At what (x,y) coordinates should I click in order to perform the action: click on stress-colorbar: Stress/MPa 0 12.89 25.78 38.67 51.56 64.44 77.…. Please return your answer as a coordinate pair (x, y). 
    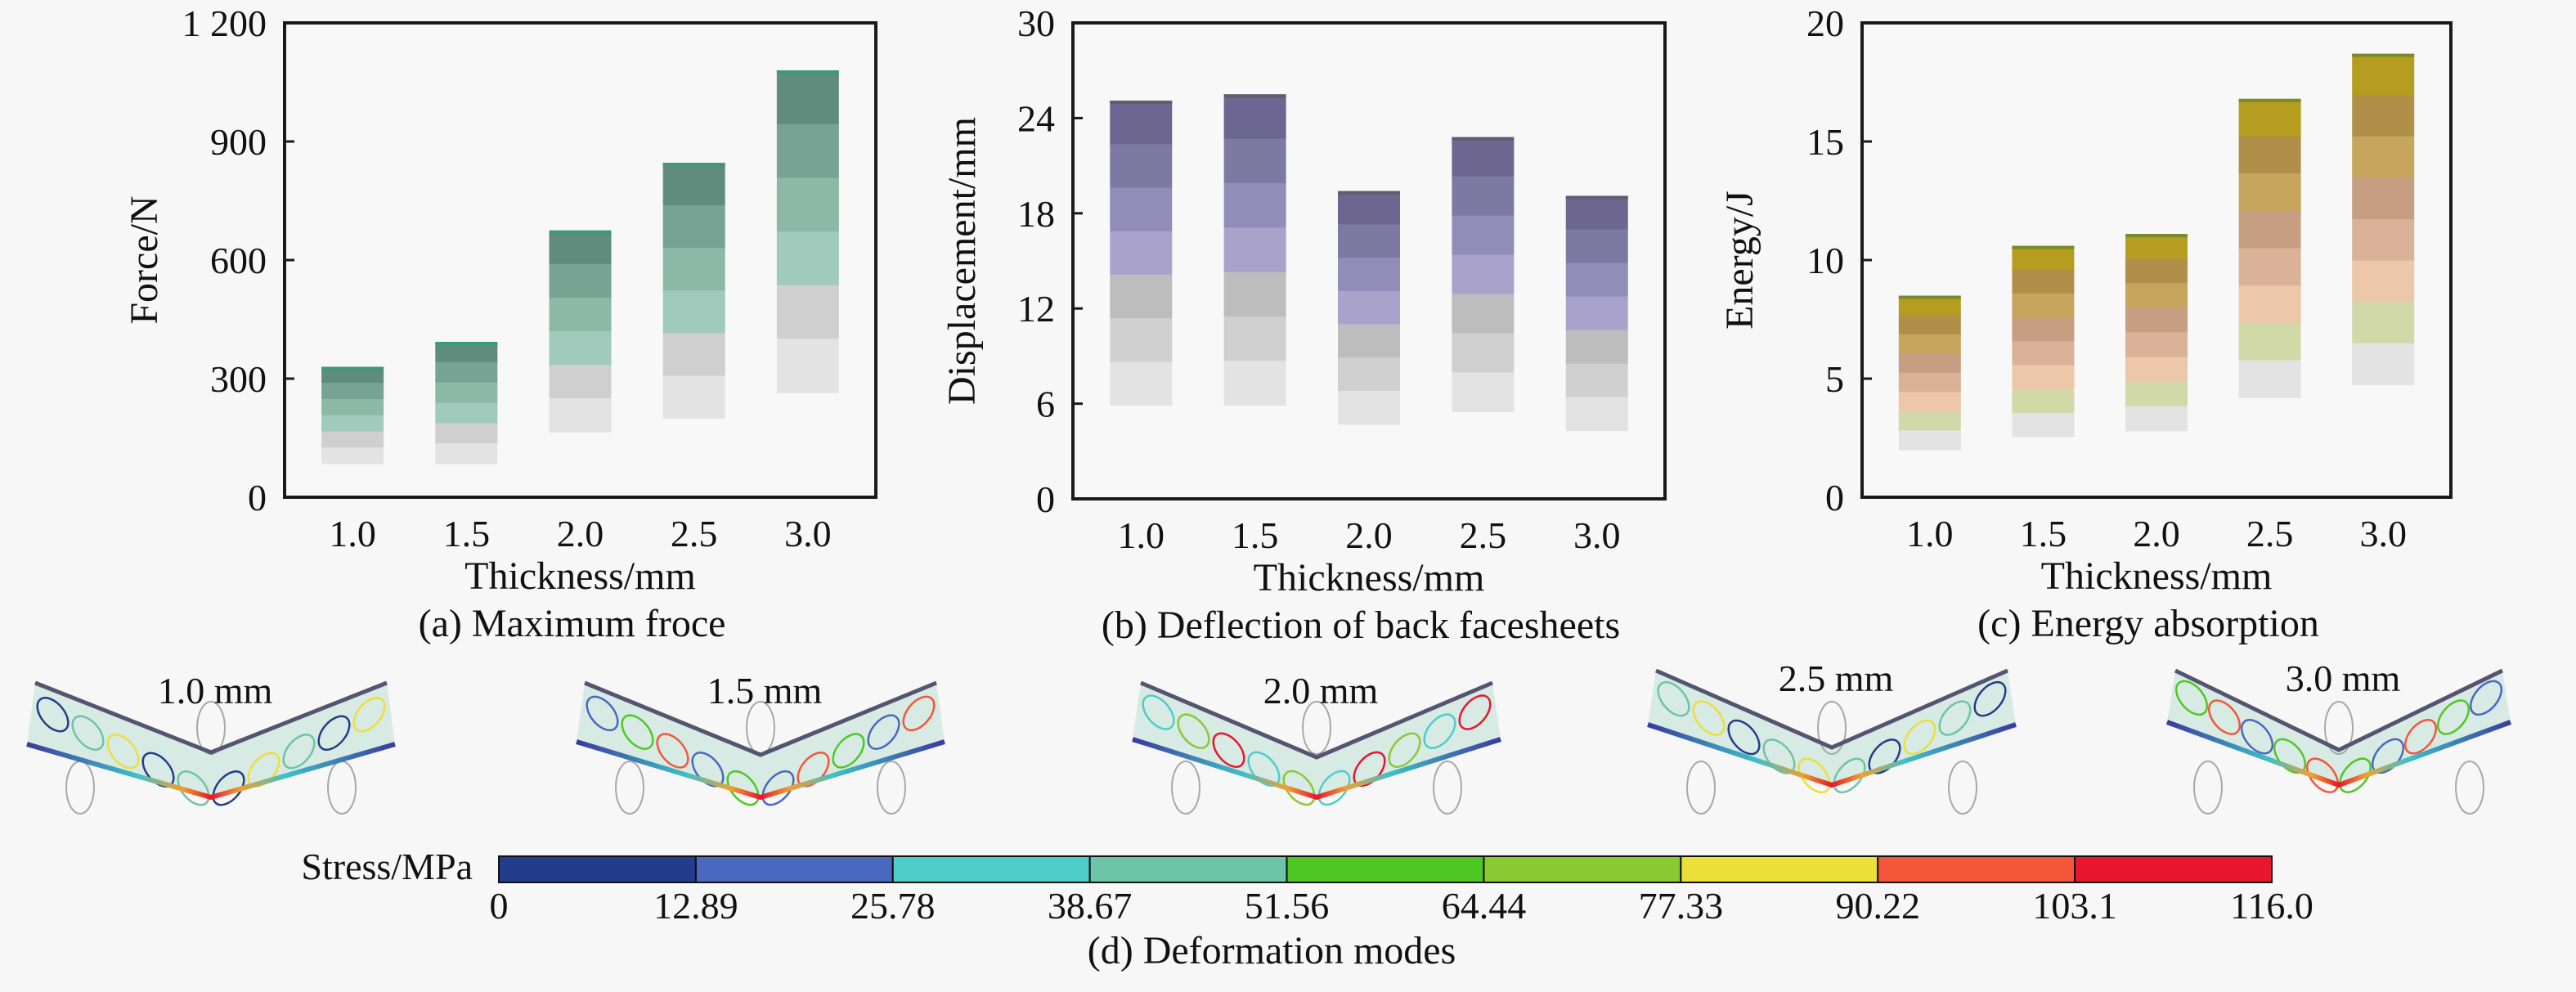
    Looking at the image, I should click on (1307, 887).